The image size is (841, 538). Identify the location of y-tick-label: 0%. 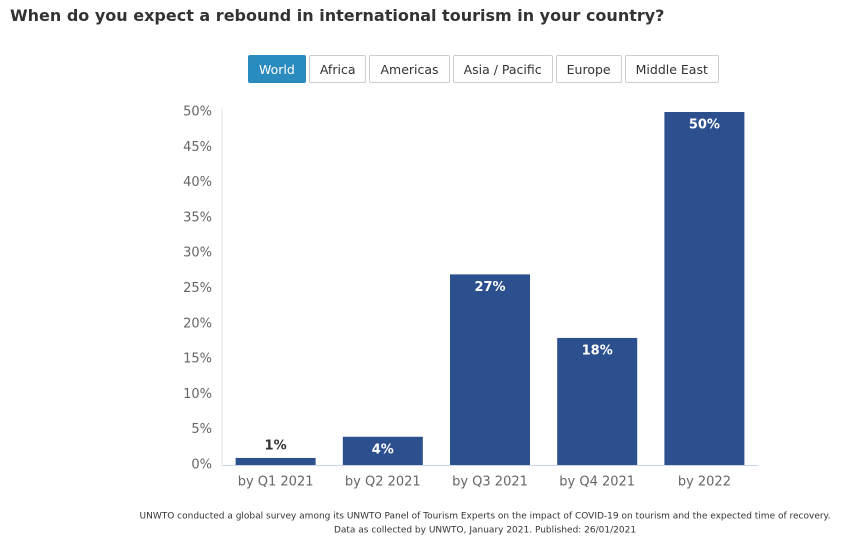
(201, 465).